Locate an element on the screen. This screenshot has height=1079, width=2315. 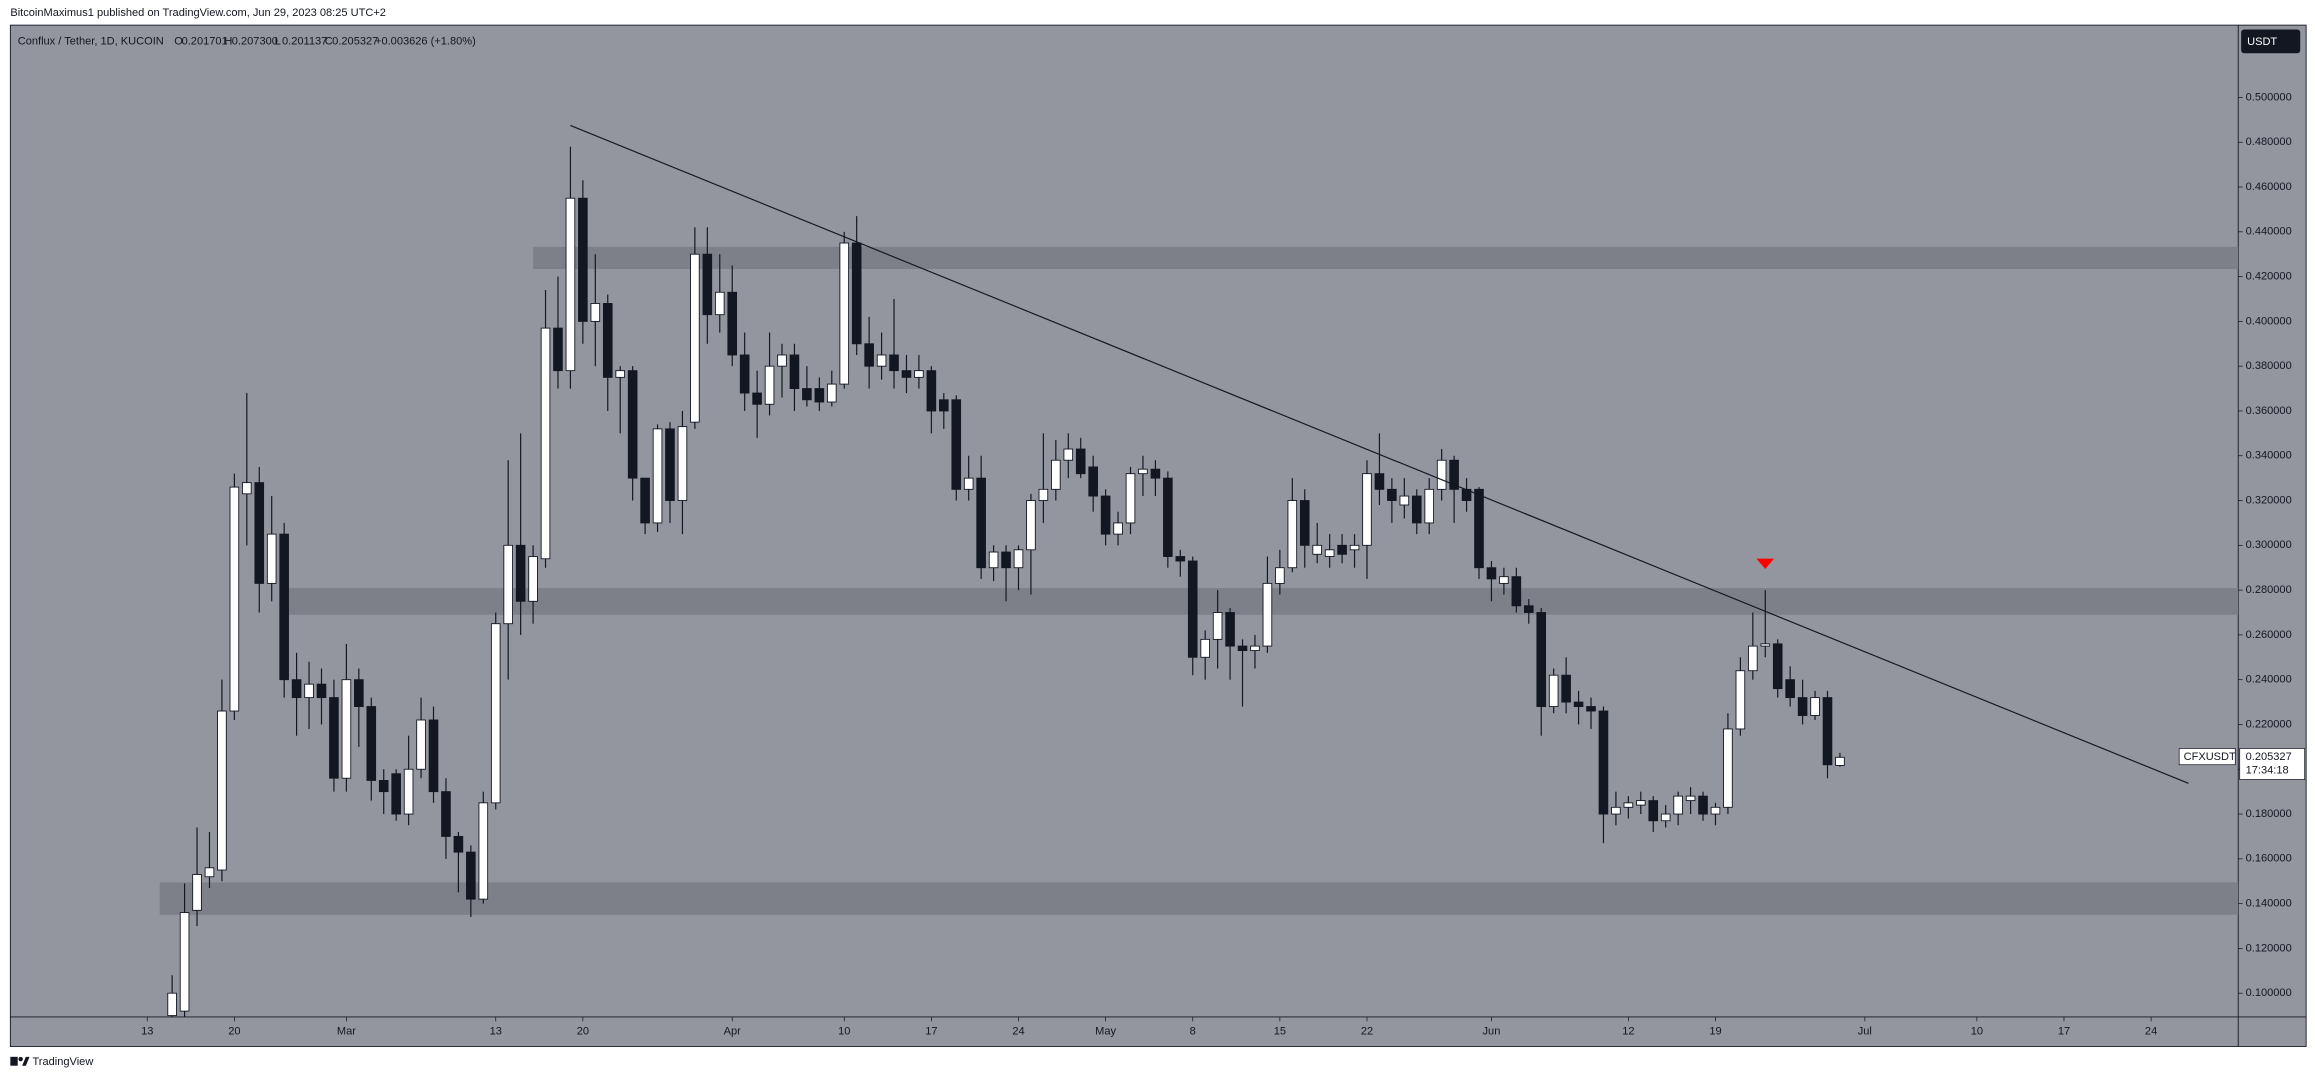
legend-value: 0.207300 is located at coordinates (255, 41).